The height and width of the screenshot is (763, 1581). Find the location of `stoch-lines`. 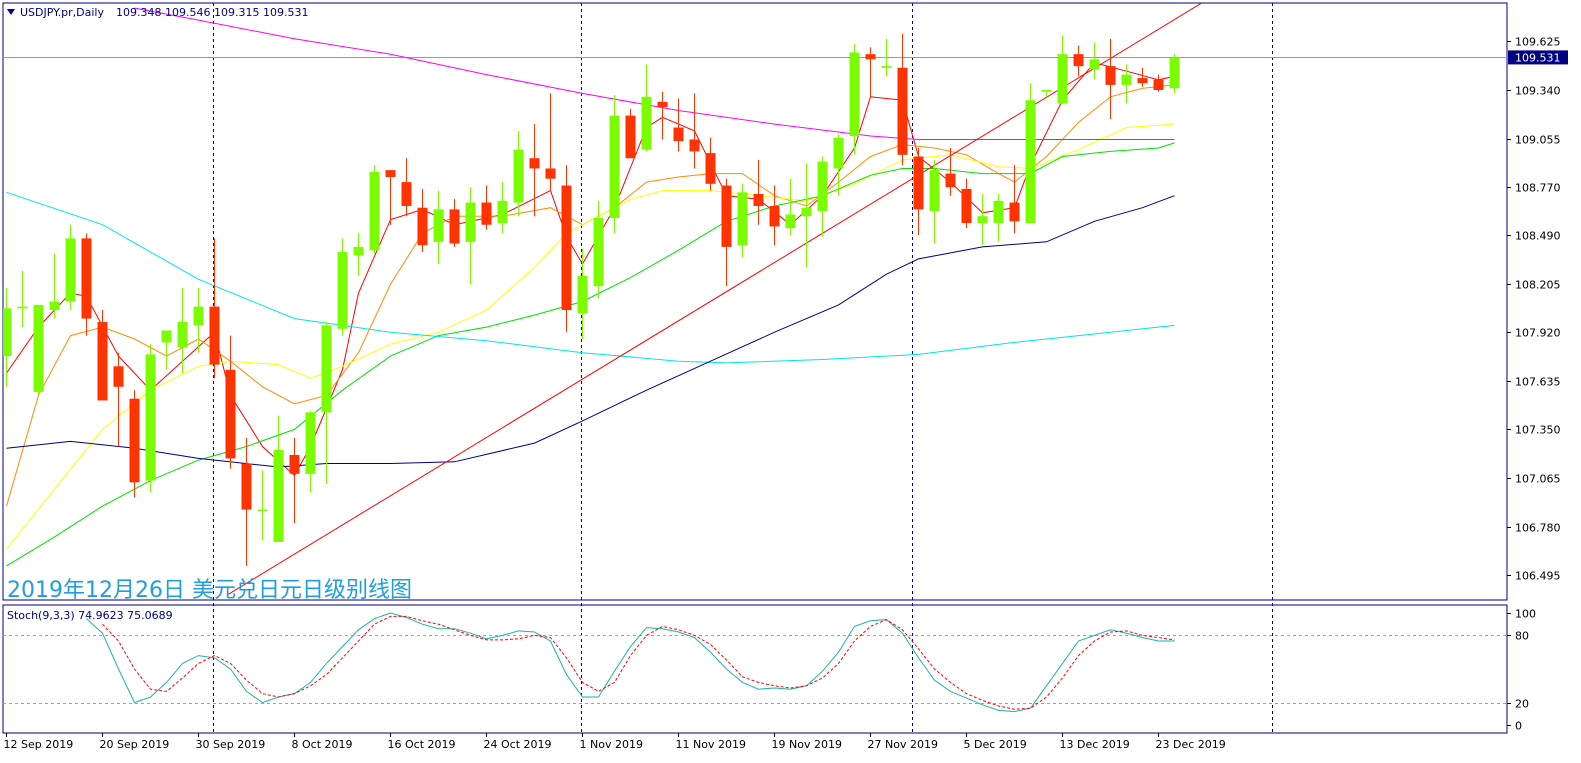

stoch-lines is located at coordinates (630, 662).